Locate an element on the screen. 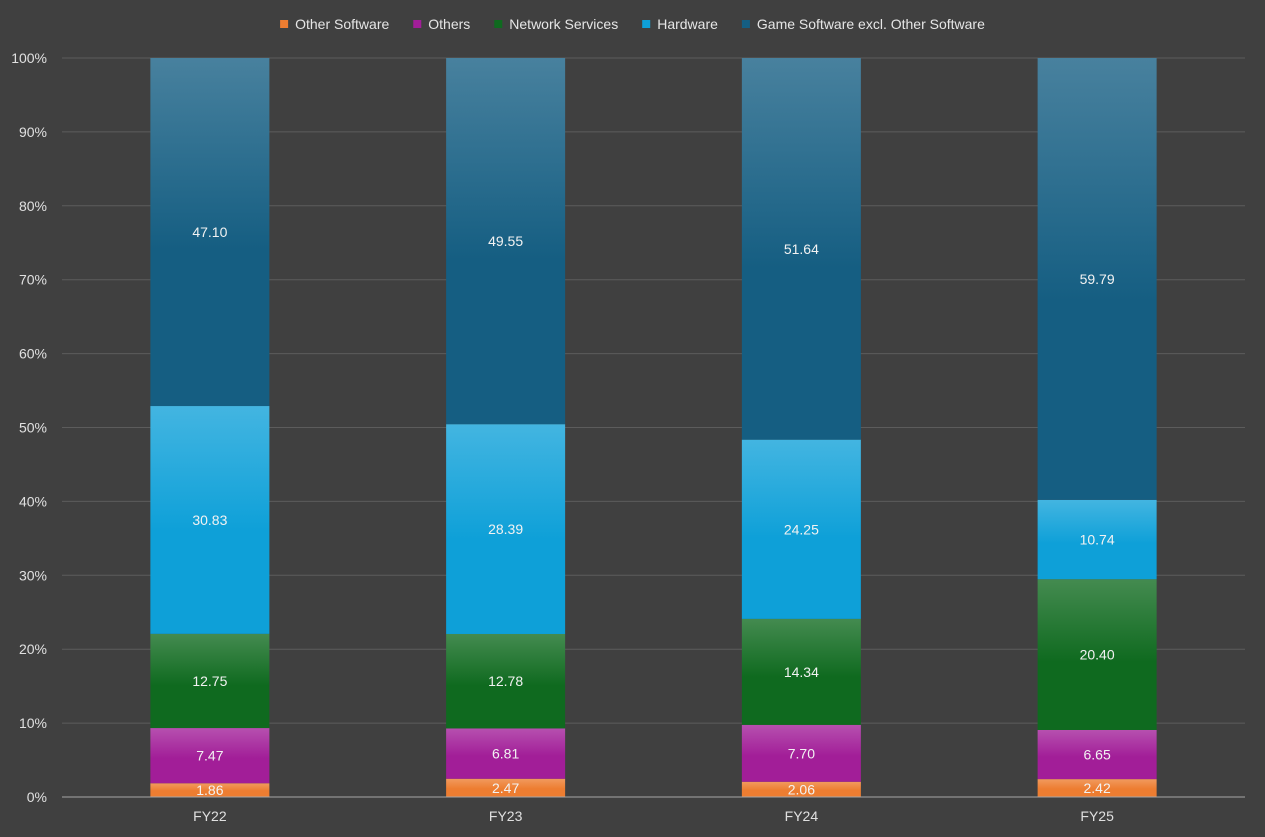 This screenshot has height=837, width=1265. data-label: 6.81 is located at coordinates (505, 754).